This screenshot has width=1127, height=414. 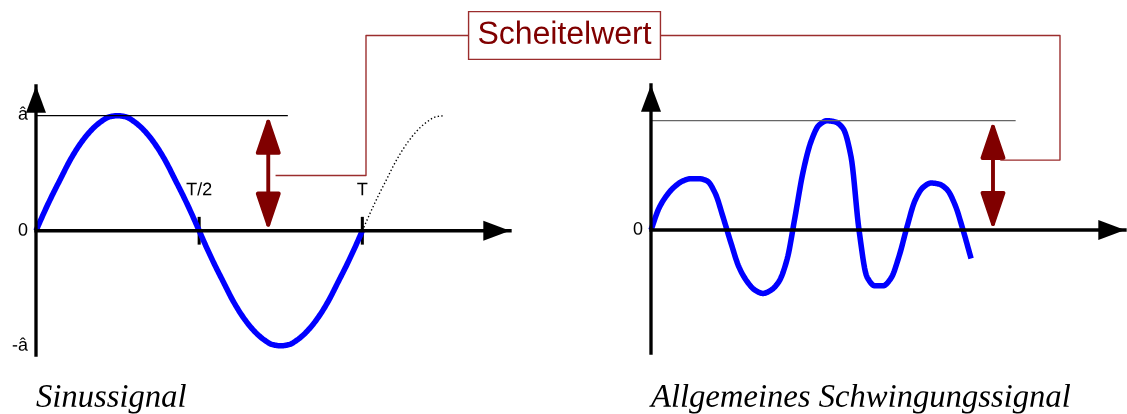 What do you see at coordinates (23, 113) in the screenshot?
I see `text: â` at bounding box center [23, 113].